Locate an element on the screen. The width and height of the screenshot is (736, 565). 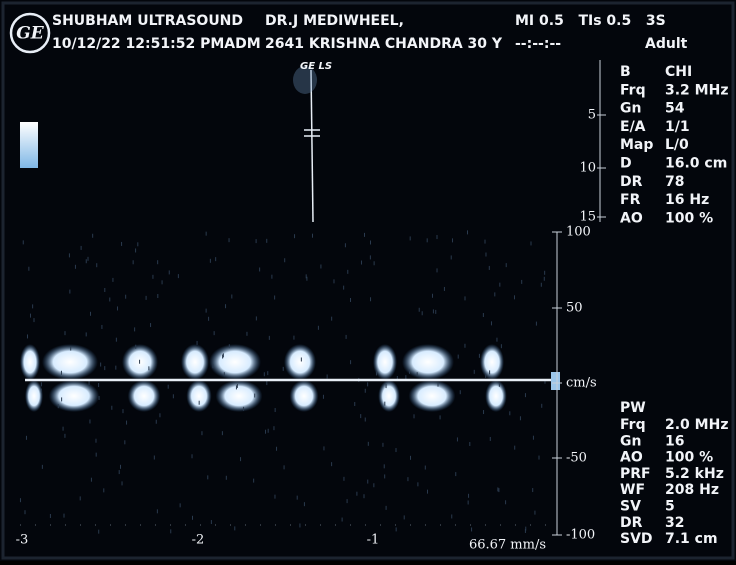
param-value: 2.0 MHz is located at coordinates (696, 425).